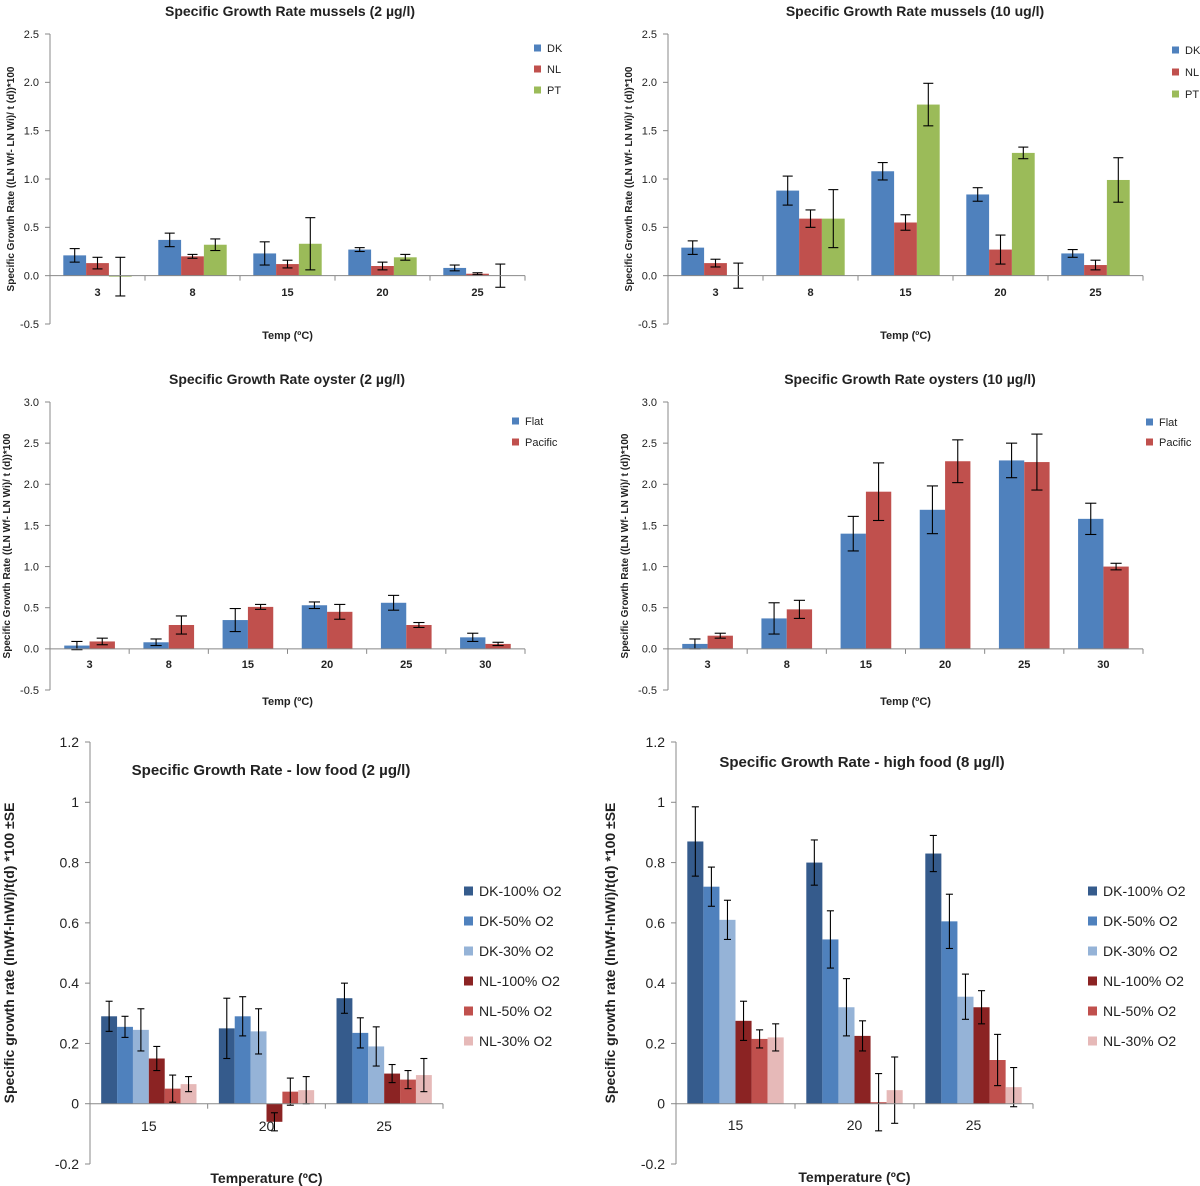  I want to click on x-tick-label: 3, so click(90, 665).